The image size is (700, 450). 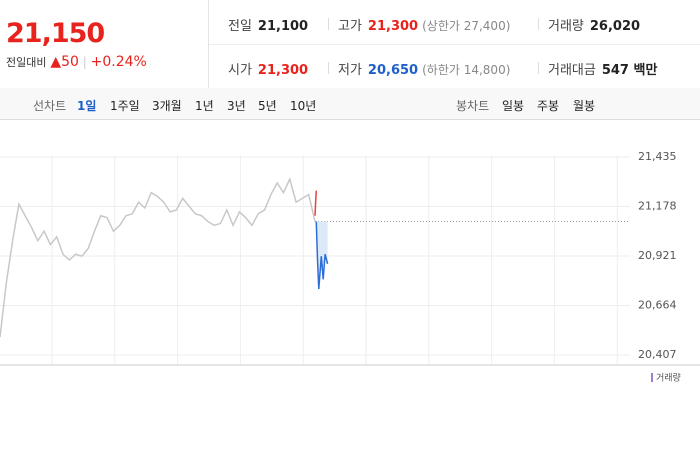 What do you see at coordinates (167, 106) in the screenshot?
I see `period-tab: 3개월` at bounding box center [167, 106].